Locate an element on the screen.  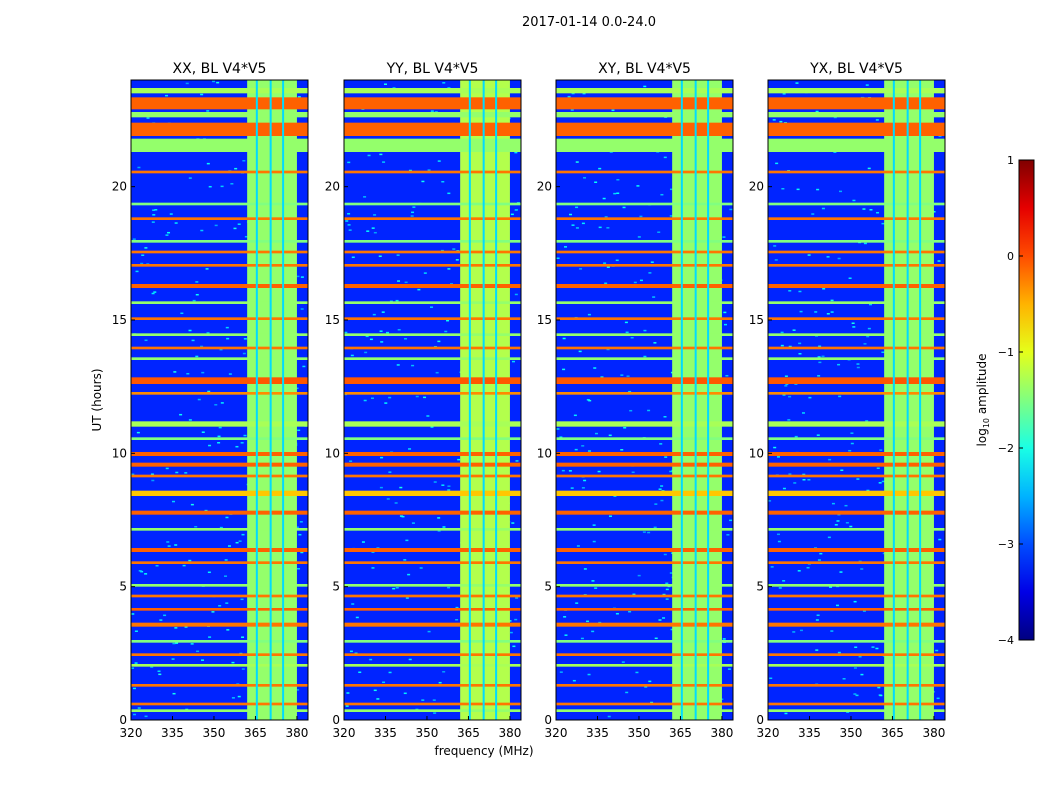
x-axis-label: frequency (MHz) is located at coordinates (483, 751).